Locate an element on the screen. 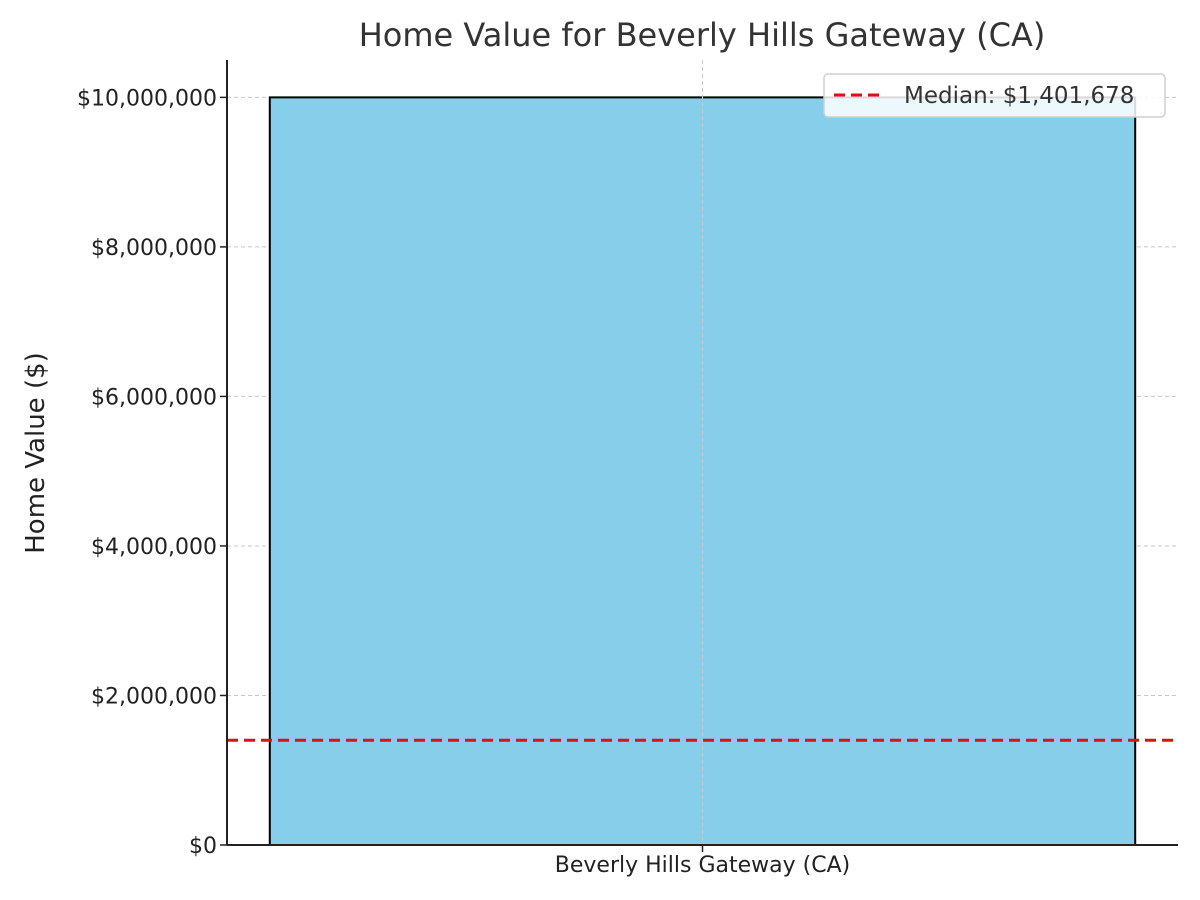 Image resolution: width=1200 pixels, height=900 pixels. y-tick-label-4: $8,000,000 is located at coordinates (154, 248).